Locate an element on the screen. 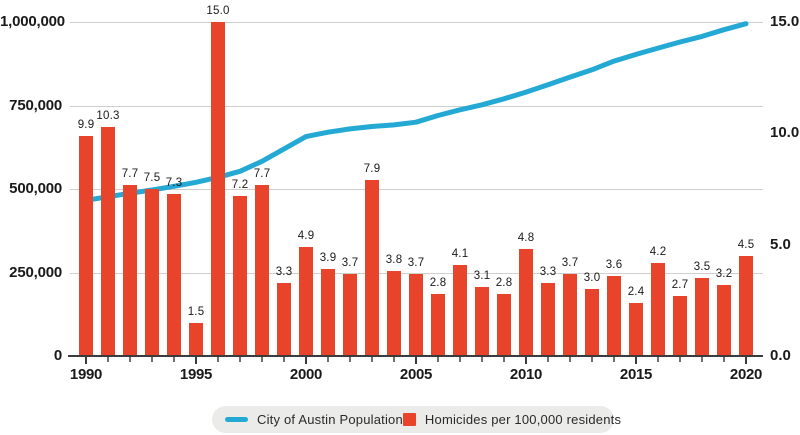  bar-label-2012: 3.7 is located at coordinates (570, 262).